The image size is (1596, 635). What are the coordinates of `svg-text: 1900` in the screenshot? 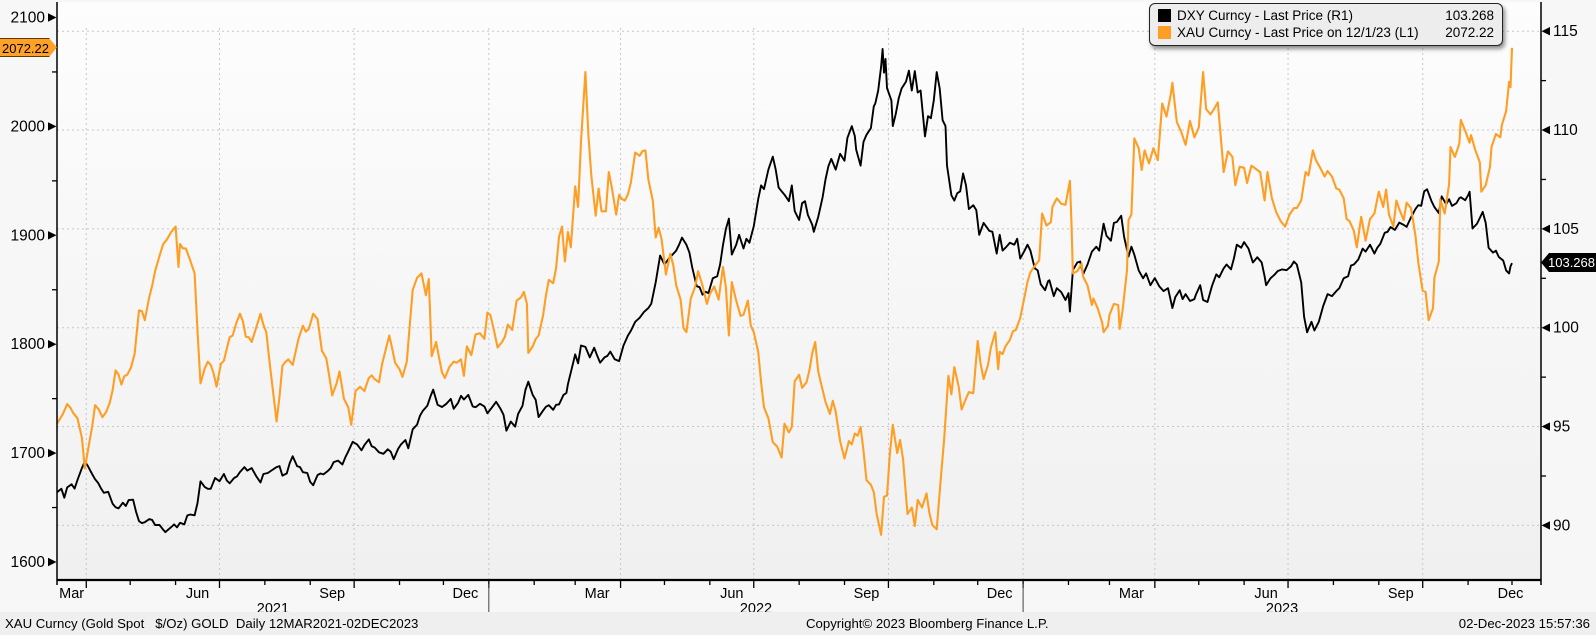 It's located at (28, 235).